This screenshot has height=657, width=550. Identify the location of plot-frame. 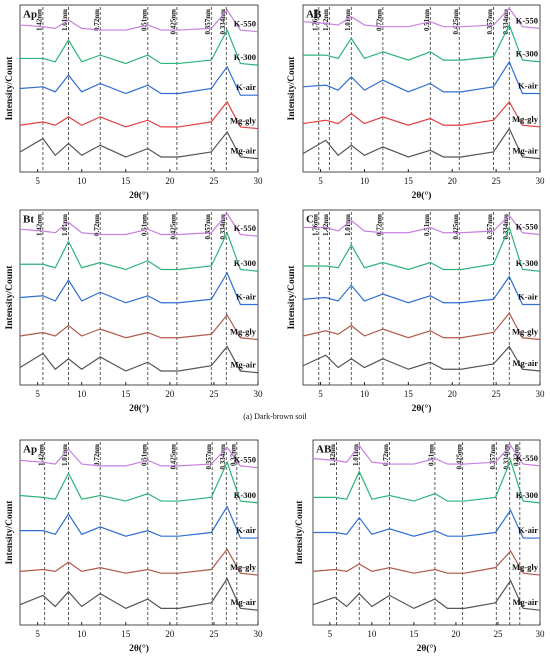
(421, 88).